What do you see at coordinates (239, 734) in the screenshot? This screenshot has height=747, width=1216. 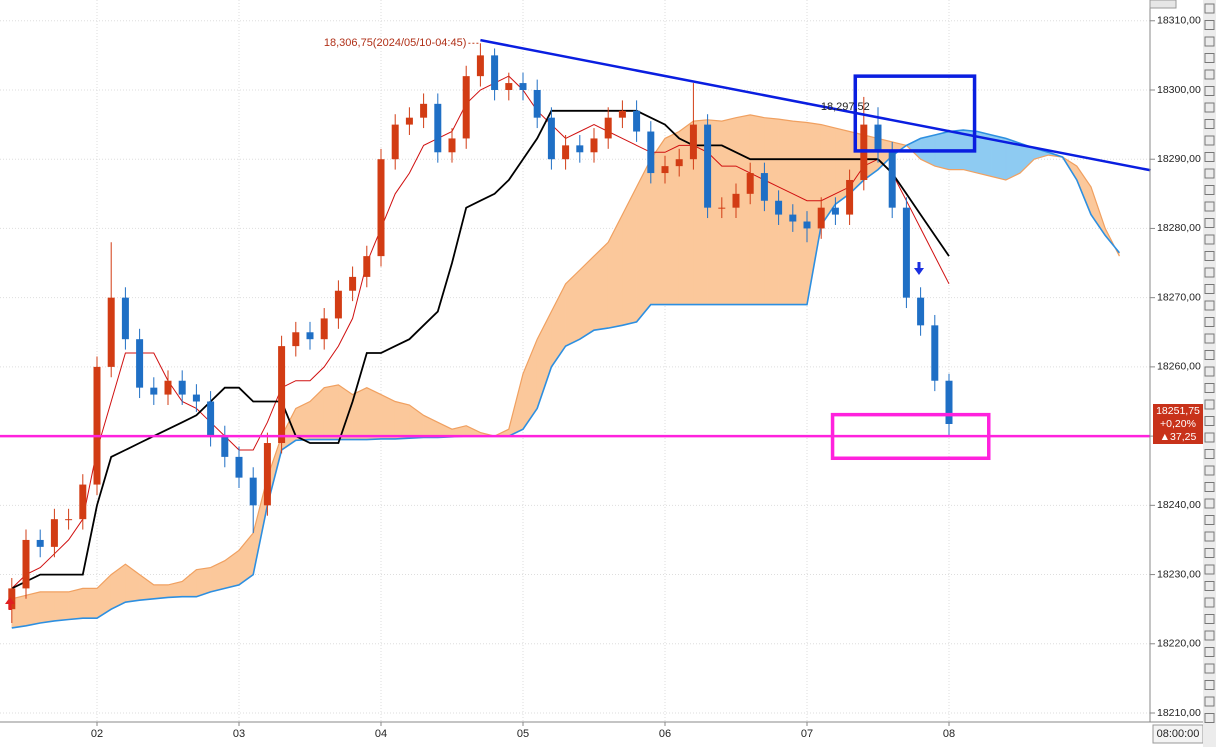 I see `x-tick-label: 03` at bounding box center [239, 734].